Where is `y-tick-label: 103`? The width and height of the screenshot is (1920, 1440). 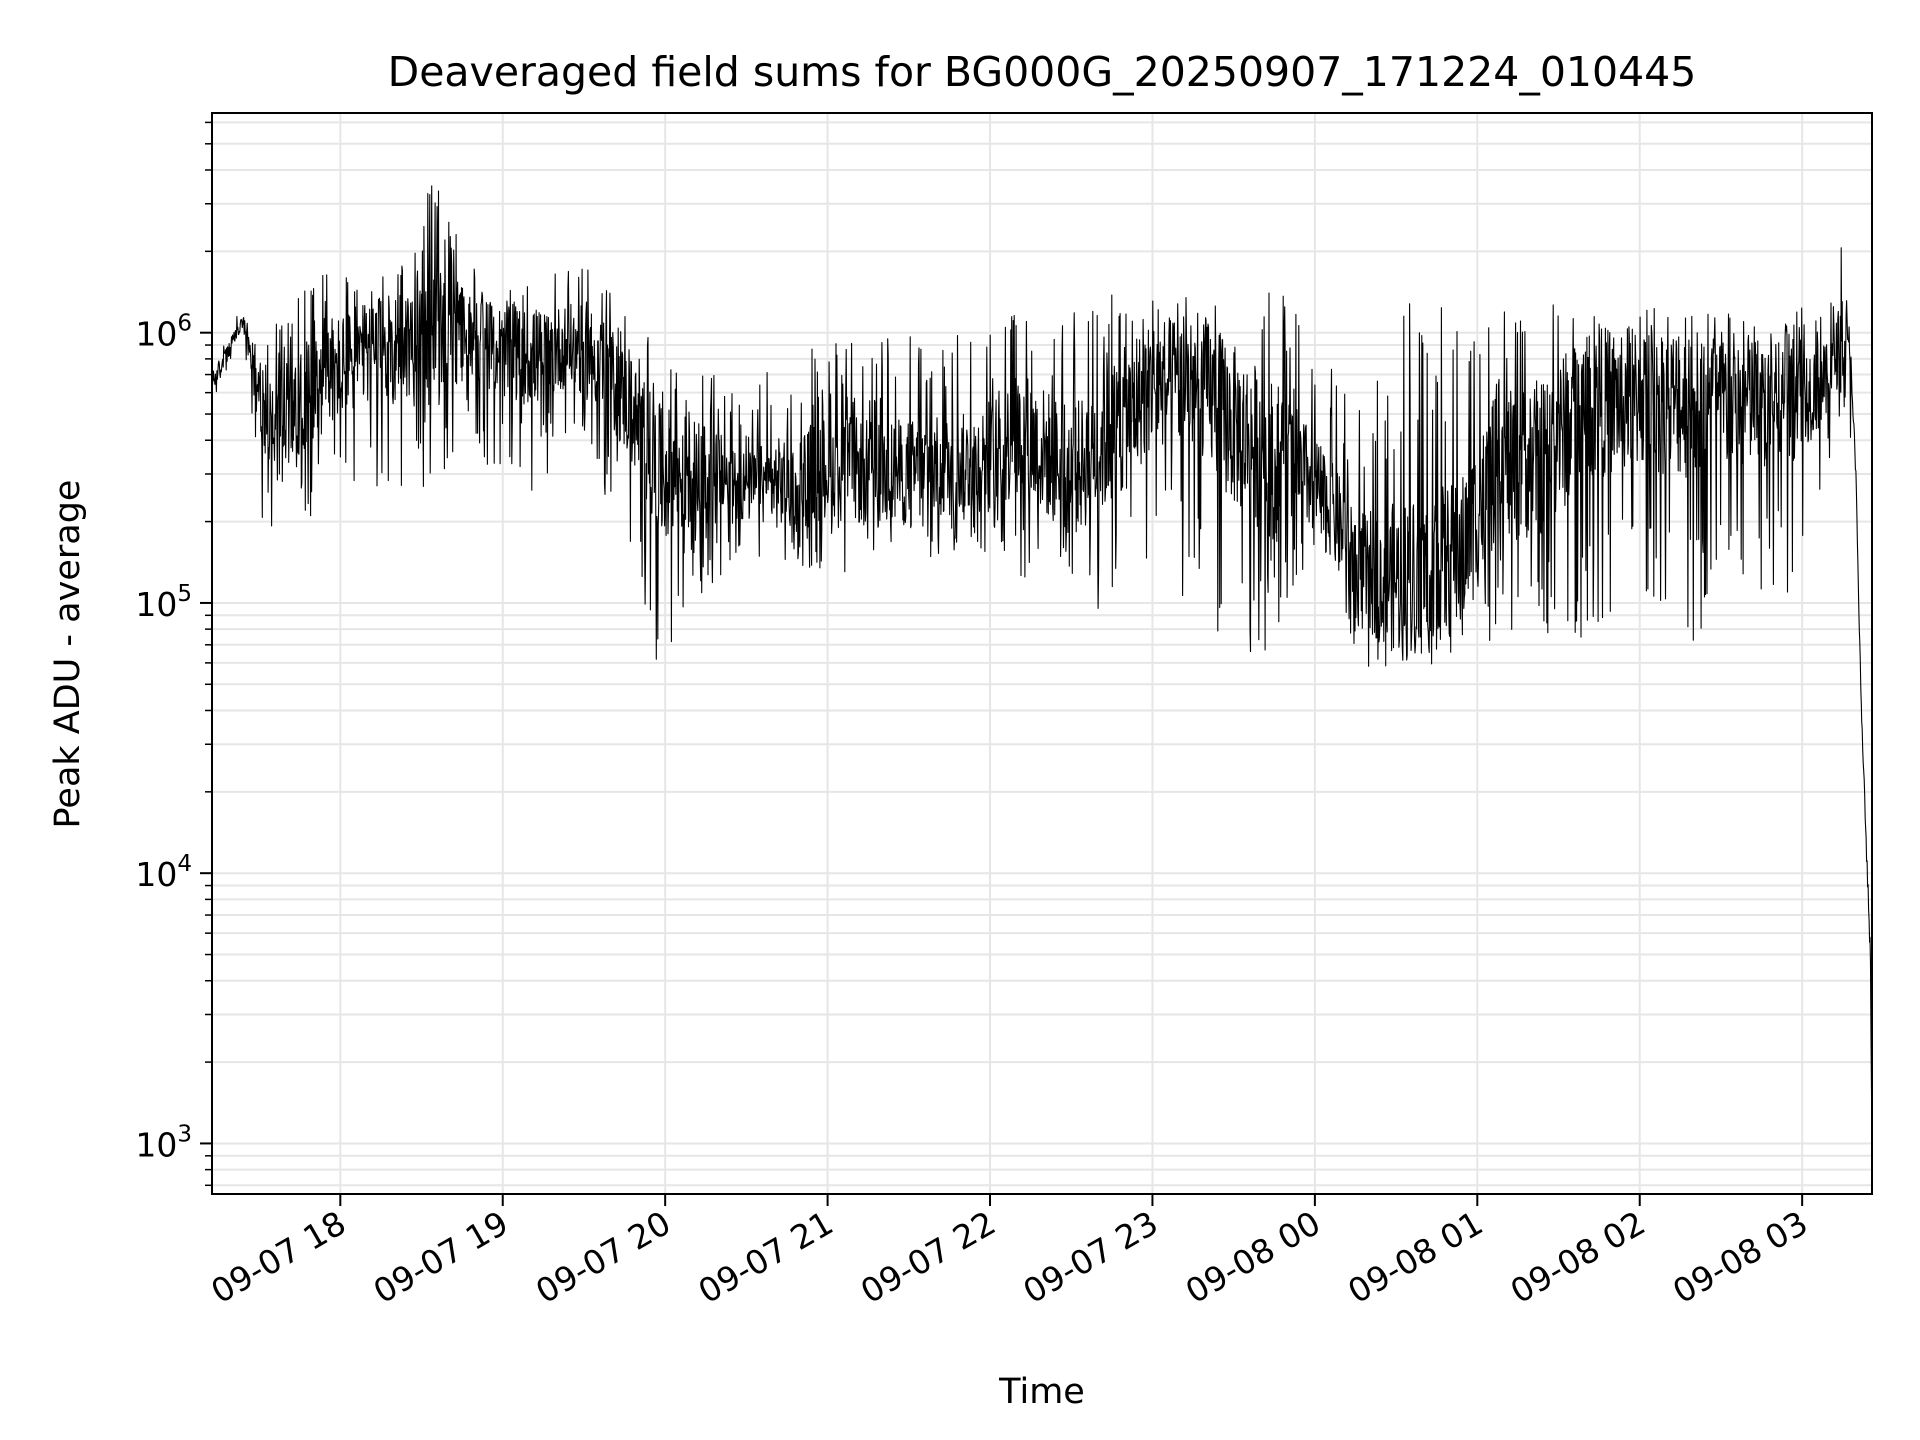 y-tick-label: 103 is located at coordinates (163, 1142).